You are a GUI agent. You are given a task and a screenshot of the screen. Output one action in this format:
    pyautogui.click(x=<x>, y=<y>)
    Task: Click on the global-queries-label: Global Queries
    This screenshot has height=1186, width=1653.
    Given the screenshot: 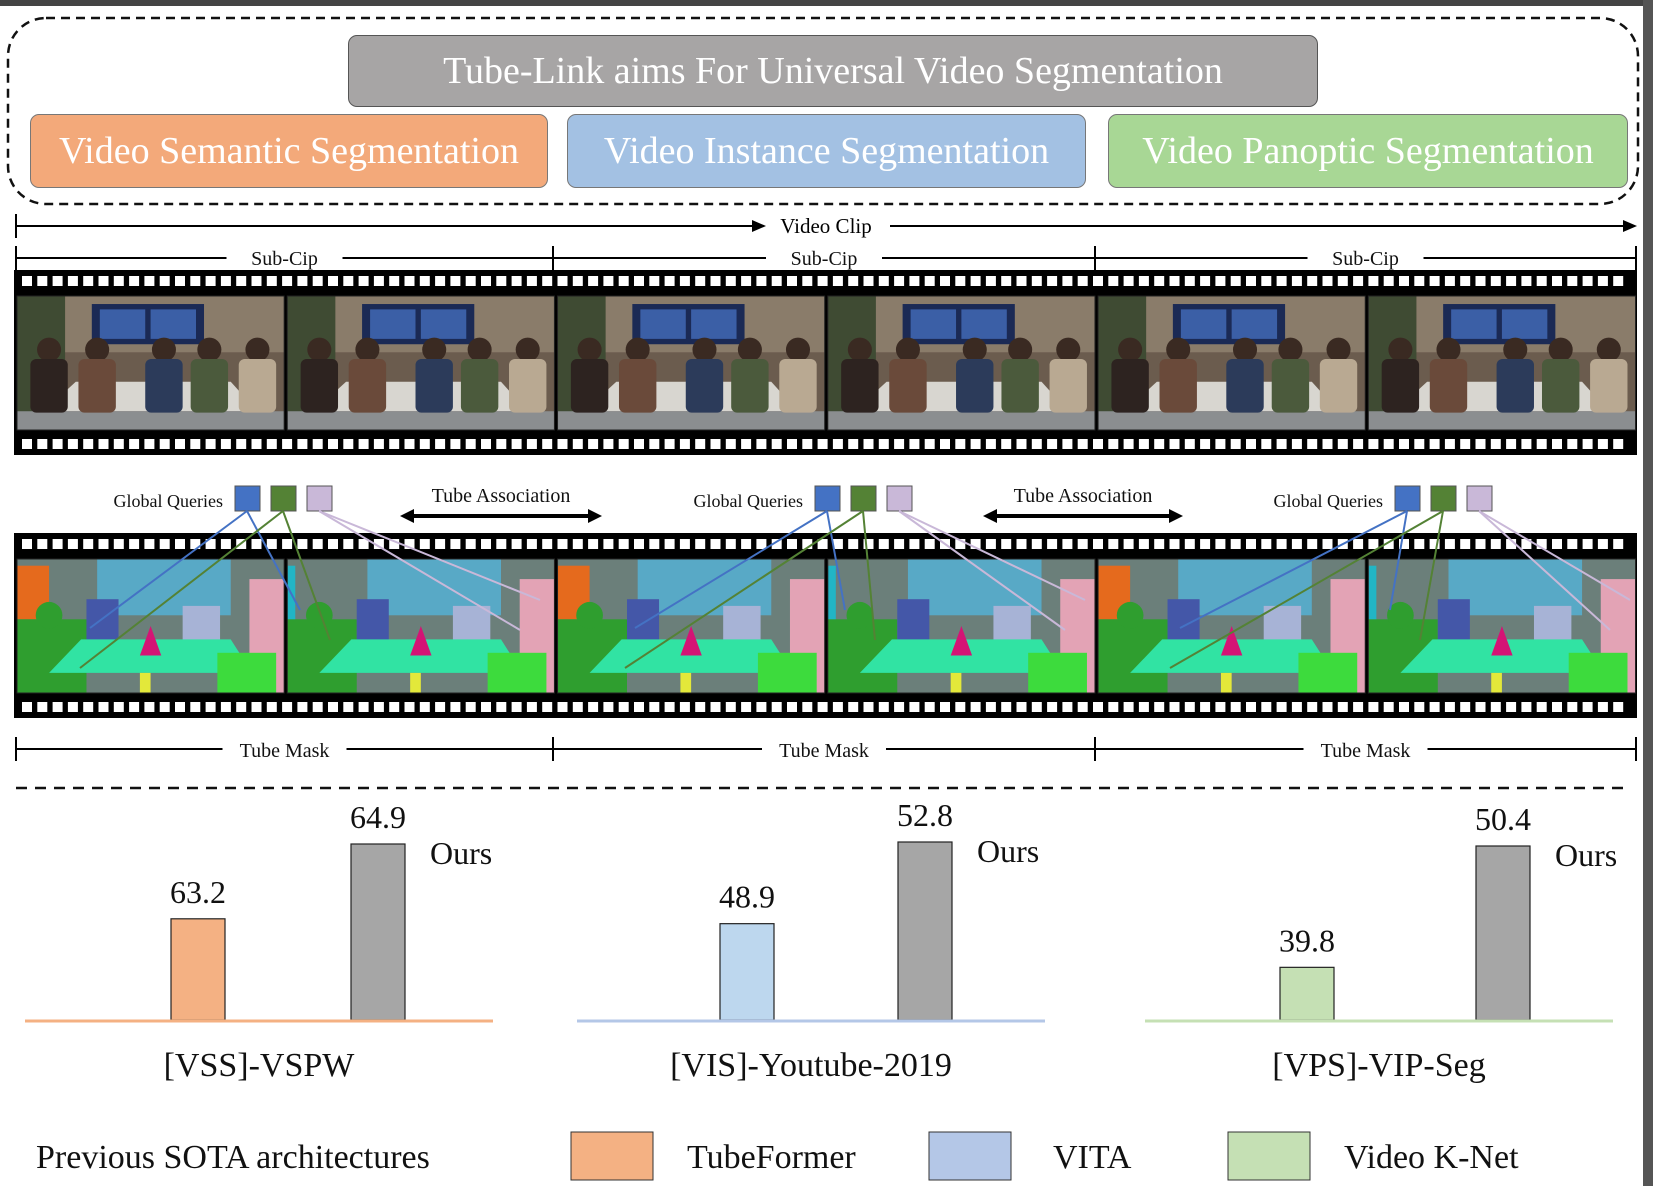 What is the action you would take?
    pyautogui.click(x=748, y=501)
    